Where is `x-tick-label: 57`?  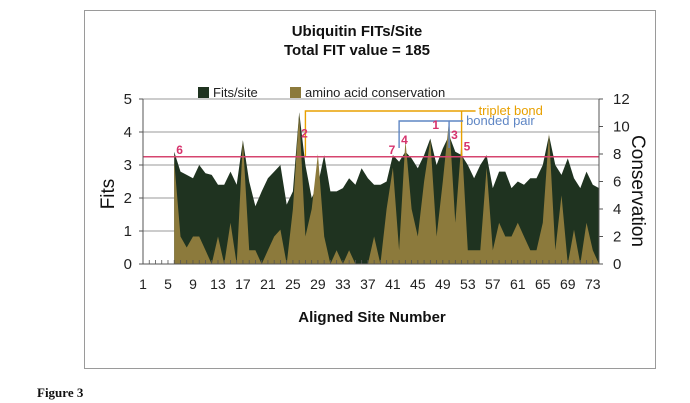 x-tick-label: 57 is located at coordinates (493, 284).